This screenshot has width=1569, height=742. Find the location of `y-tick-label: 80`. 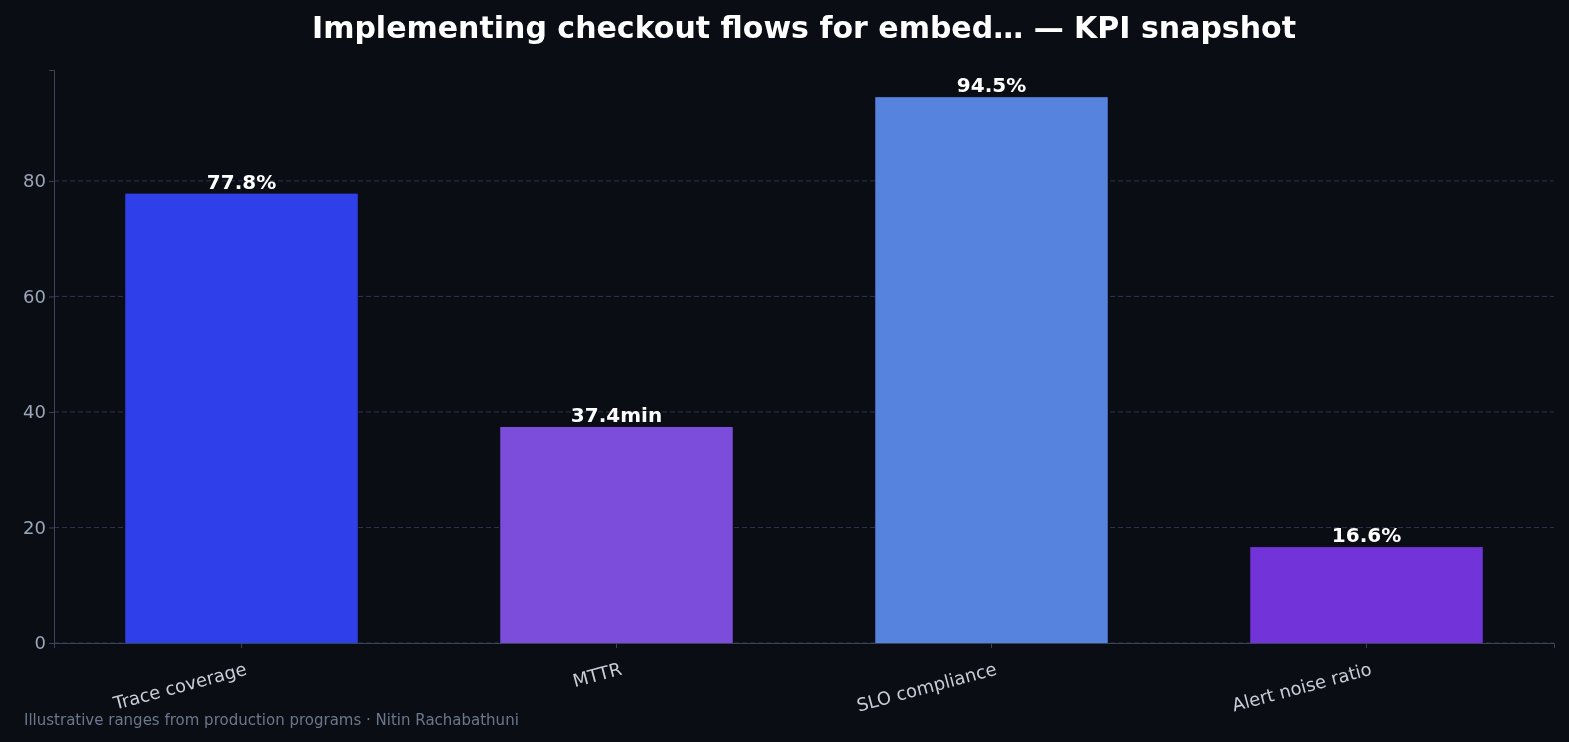

y-tick-label: 80 is located at coordinates (34, 181).